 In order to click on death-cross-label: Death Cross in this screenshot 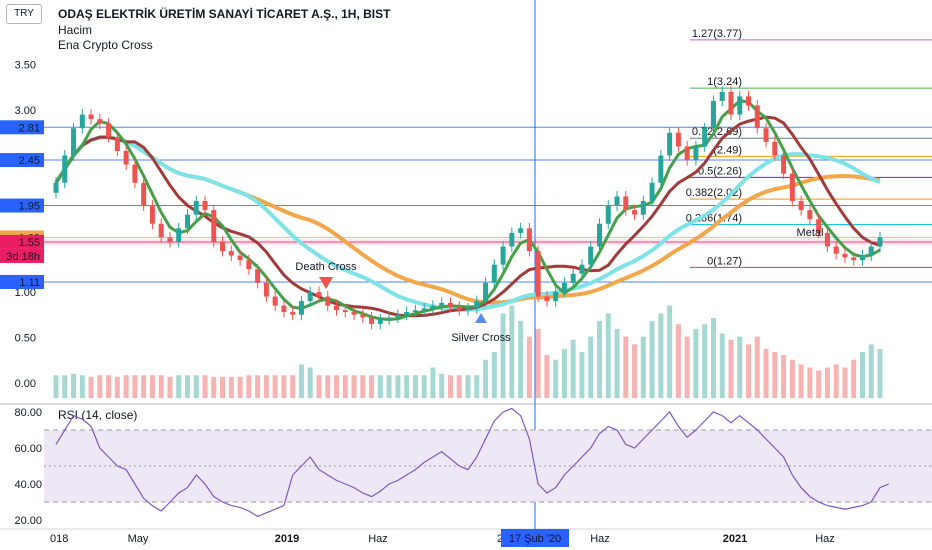, I will do `click(326, 267)`.